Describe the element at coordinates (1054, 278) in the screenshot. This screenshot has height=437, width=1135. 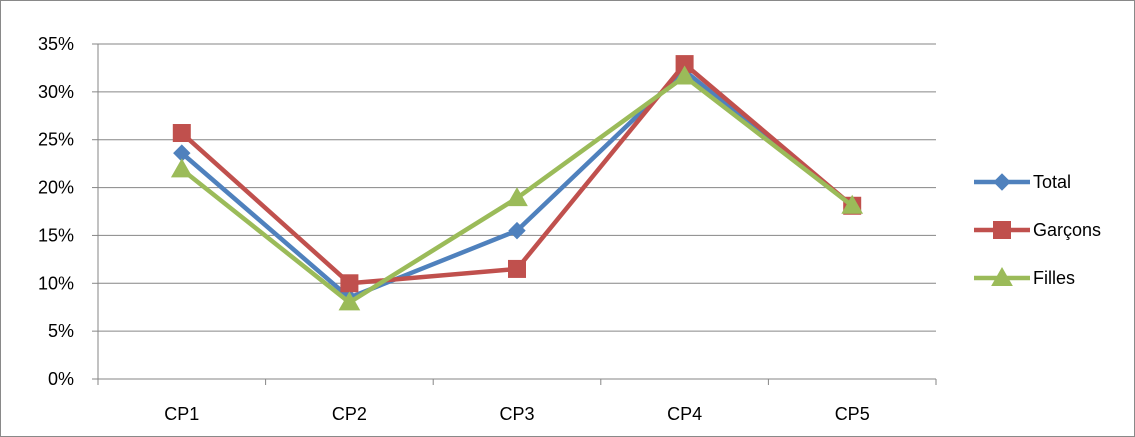
I see `legend-label: Filles` at that location.